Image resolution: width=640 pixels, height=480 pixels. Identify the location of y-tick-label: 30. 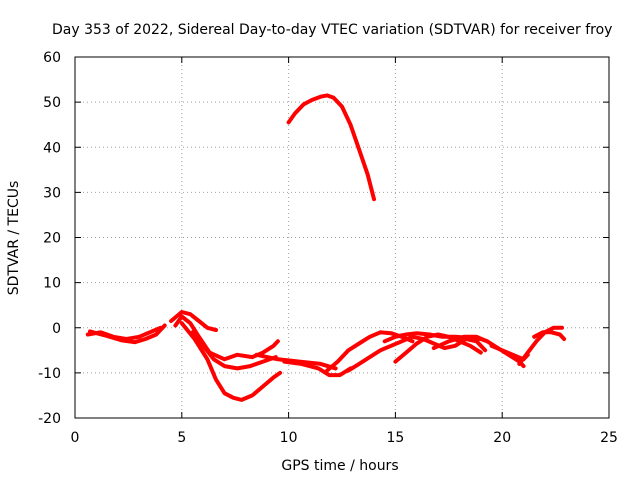
(52, 193).